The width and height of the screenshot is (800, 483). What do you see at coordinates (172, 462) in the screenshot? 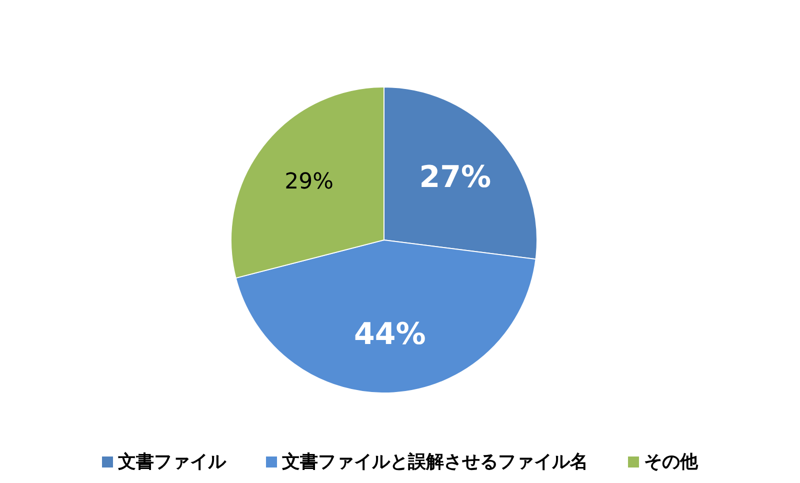
I see `legend-label: 文書ファイル` at bounding box center [172, 462].